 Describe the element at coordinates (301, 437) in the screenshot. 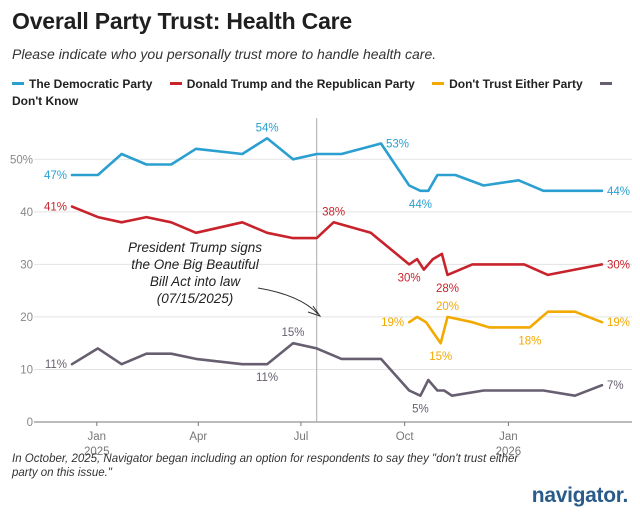

I see `x-tick-label: Jul` at that location.